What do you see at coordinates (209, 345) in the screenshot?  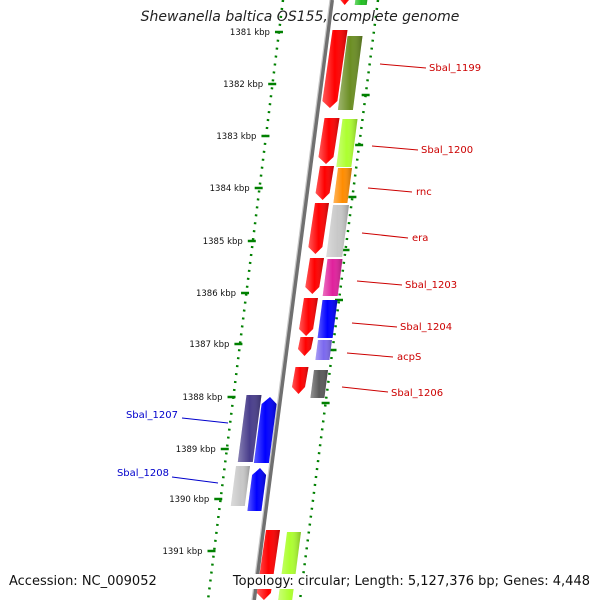 I see `kbp-tick-label: 1387 kbp` at bounding box center [209, 345].